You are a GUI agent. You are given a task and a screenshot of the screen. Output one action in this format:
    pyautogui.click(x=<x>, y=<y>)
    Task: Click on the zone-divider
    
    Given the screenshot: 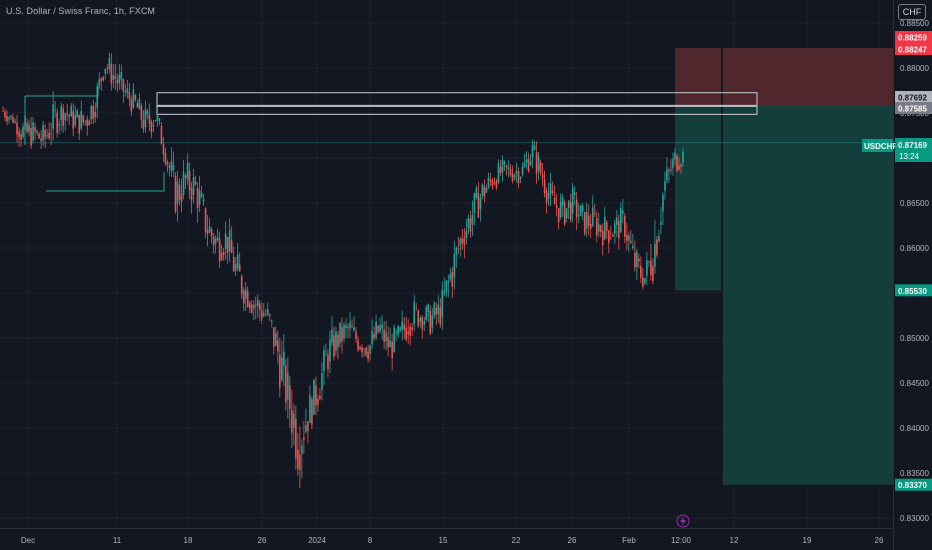 What is the action you would take?
    pyautogui.click(x=722, y=70)
    